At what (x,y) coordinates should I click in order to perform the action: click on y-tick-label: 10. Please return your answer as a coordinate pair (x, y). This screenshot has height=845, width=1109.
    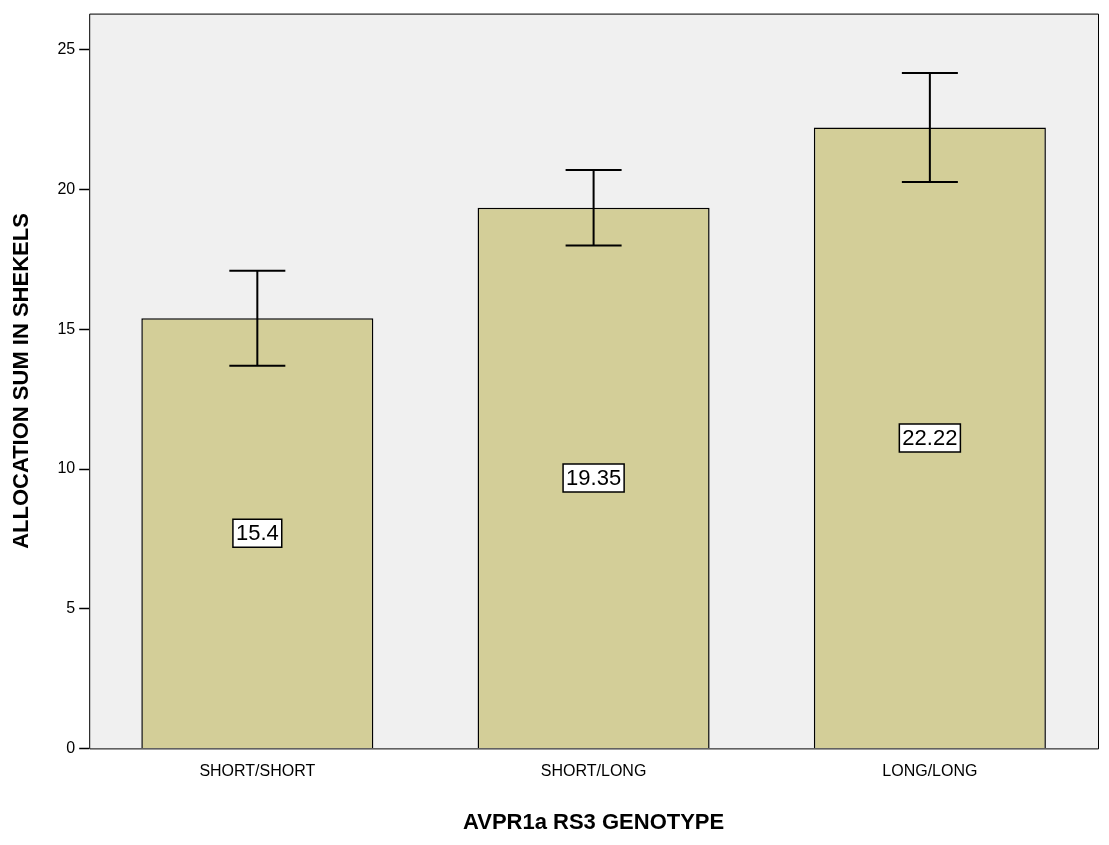
    Looking at the image, I should click on (66, 468).